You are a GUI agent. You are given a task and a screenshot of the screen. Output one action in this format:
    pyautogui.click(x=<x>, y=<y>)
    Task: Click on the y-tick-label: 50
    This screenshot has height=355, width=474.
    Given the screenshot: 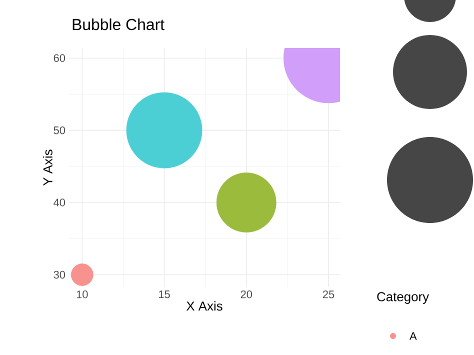 What is the action you would take?
    pyautogui.click(x=60, y=130)
    